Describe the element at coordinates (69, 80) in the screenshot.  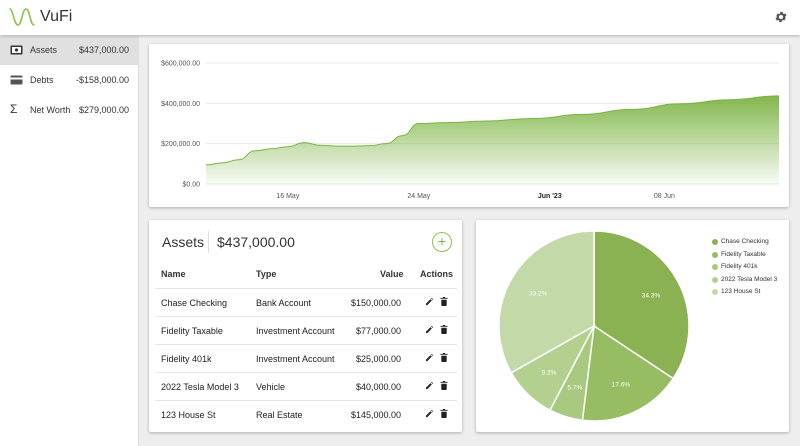
I see `sidebar-item-debts: Debts -$158,000.00` at that location.